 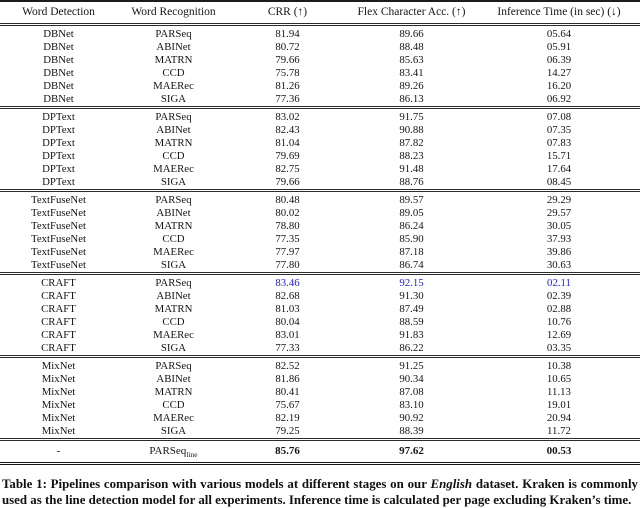 I want to click on cell-inference-time: 02.88, so click(x=559, y=309).